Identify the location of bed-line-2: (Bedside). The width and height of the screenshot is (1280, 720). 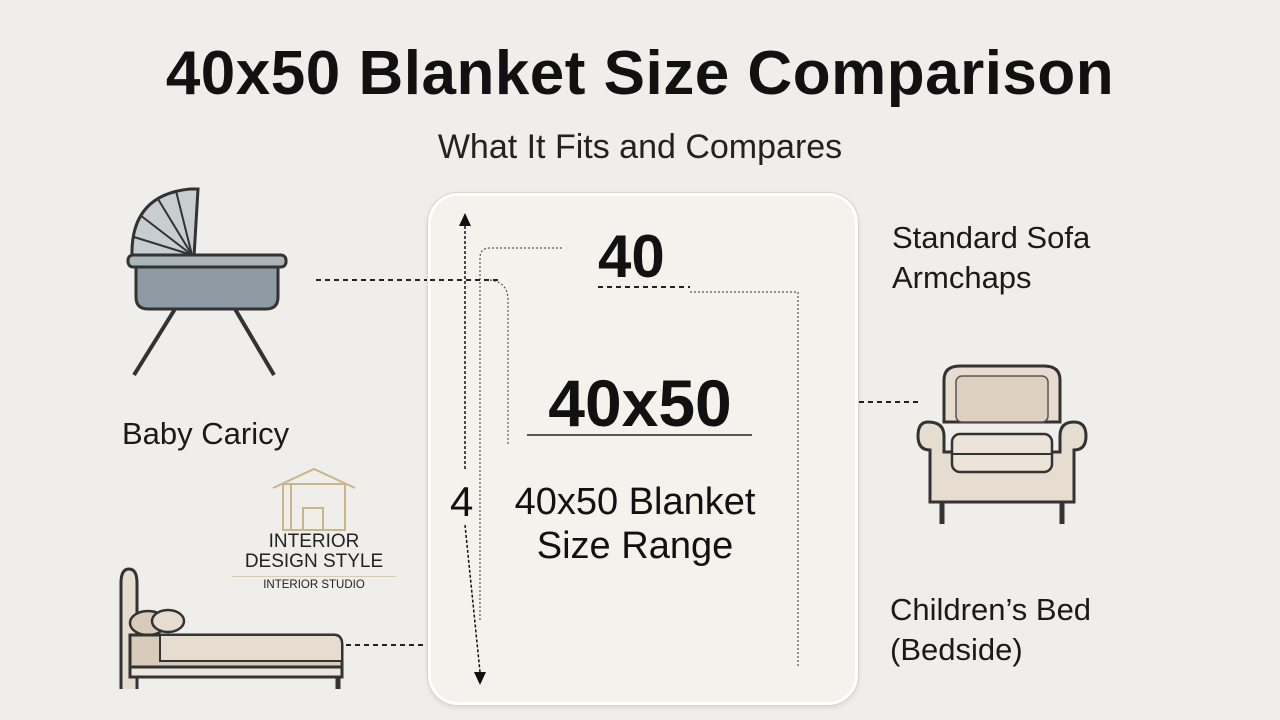
(956, 649).